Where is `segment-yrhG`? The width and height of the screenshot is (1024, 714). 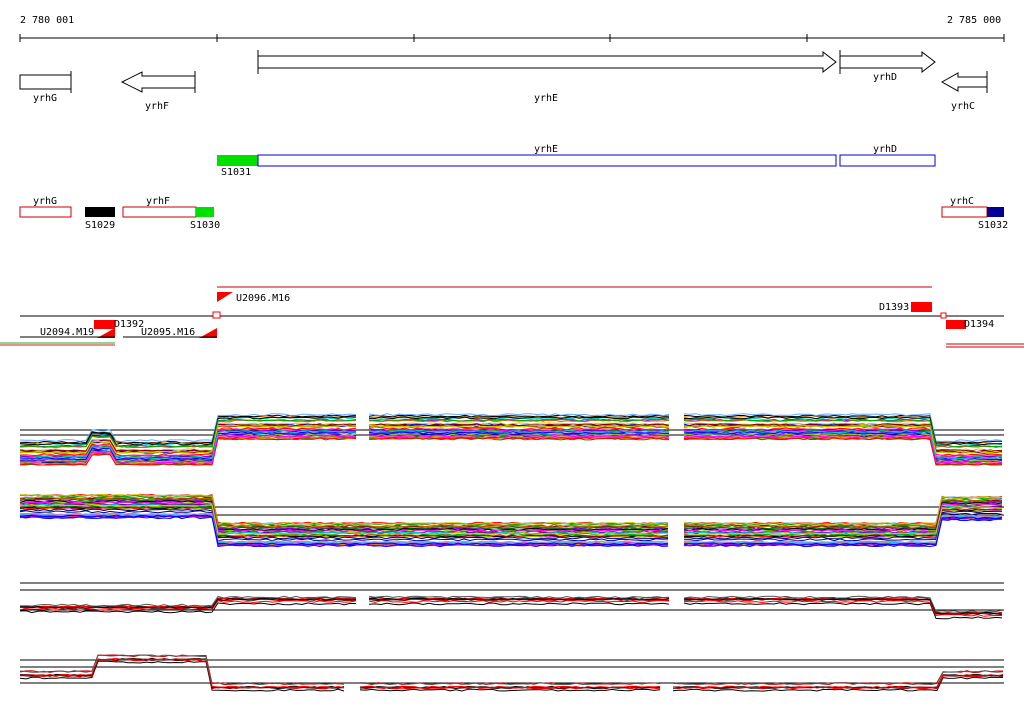
segment-yrhG is located at coordinates (45, 212).